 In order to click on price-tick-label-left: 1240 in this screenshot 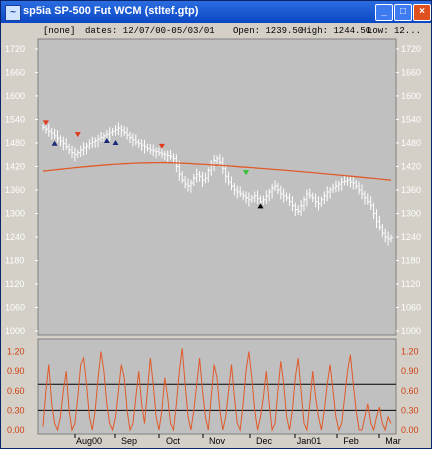, I will do `click(15, 237)`.